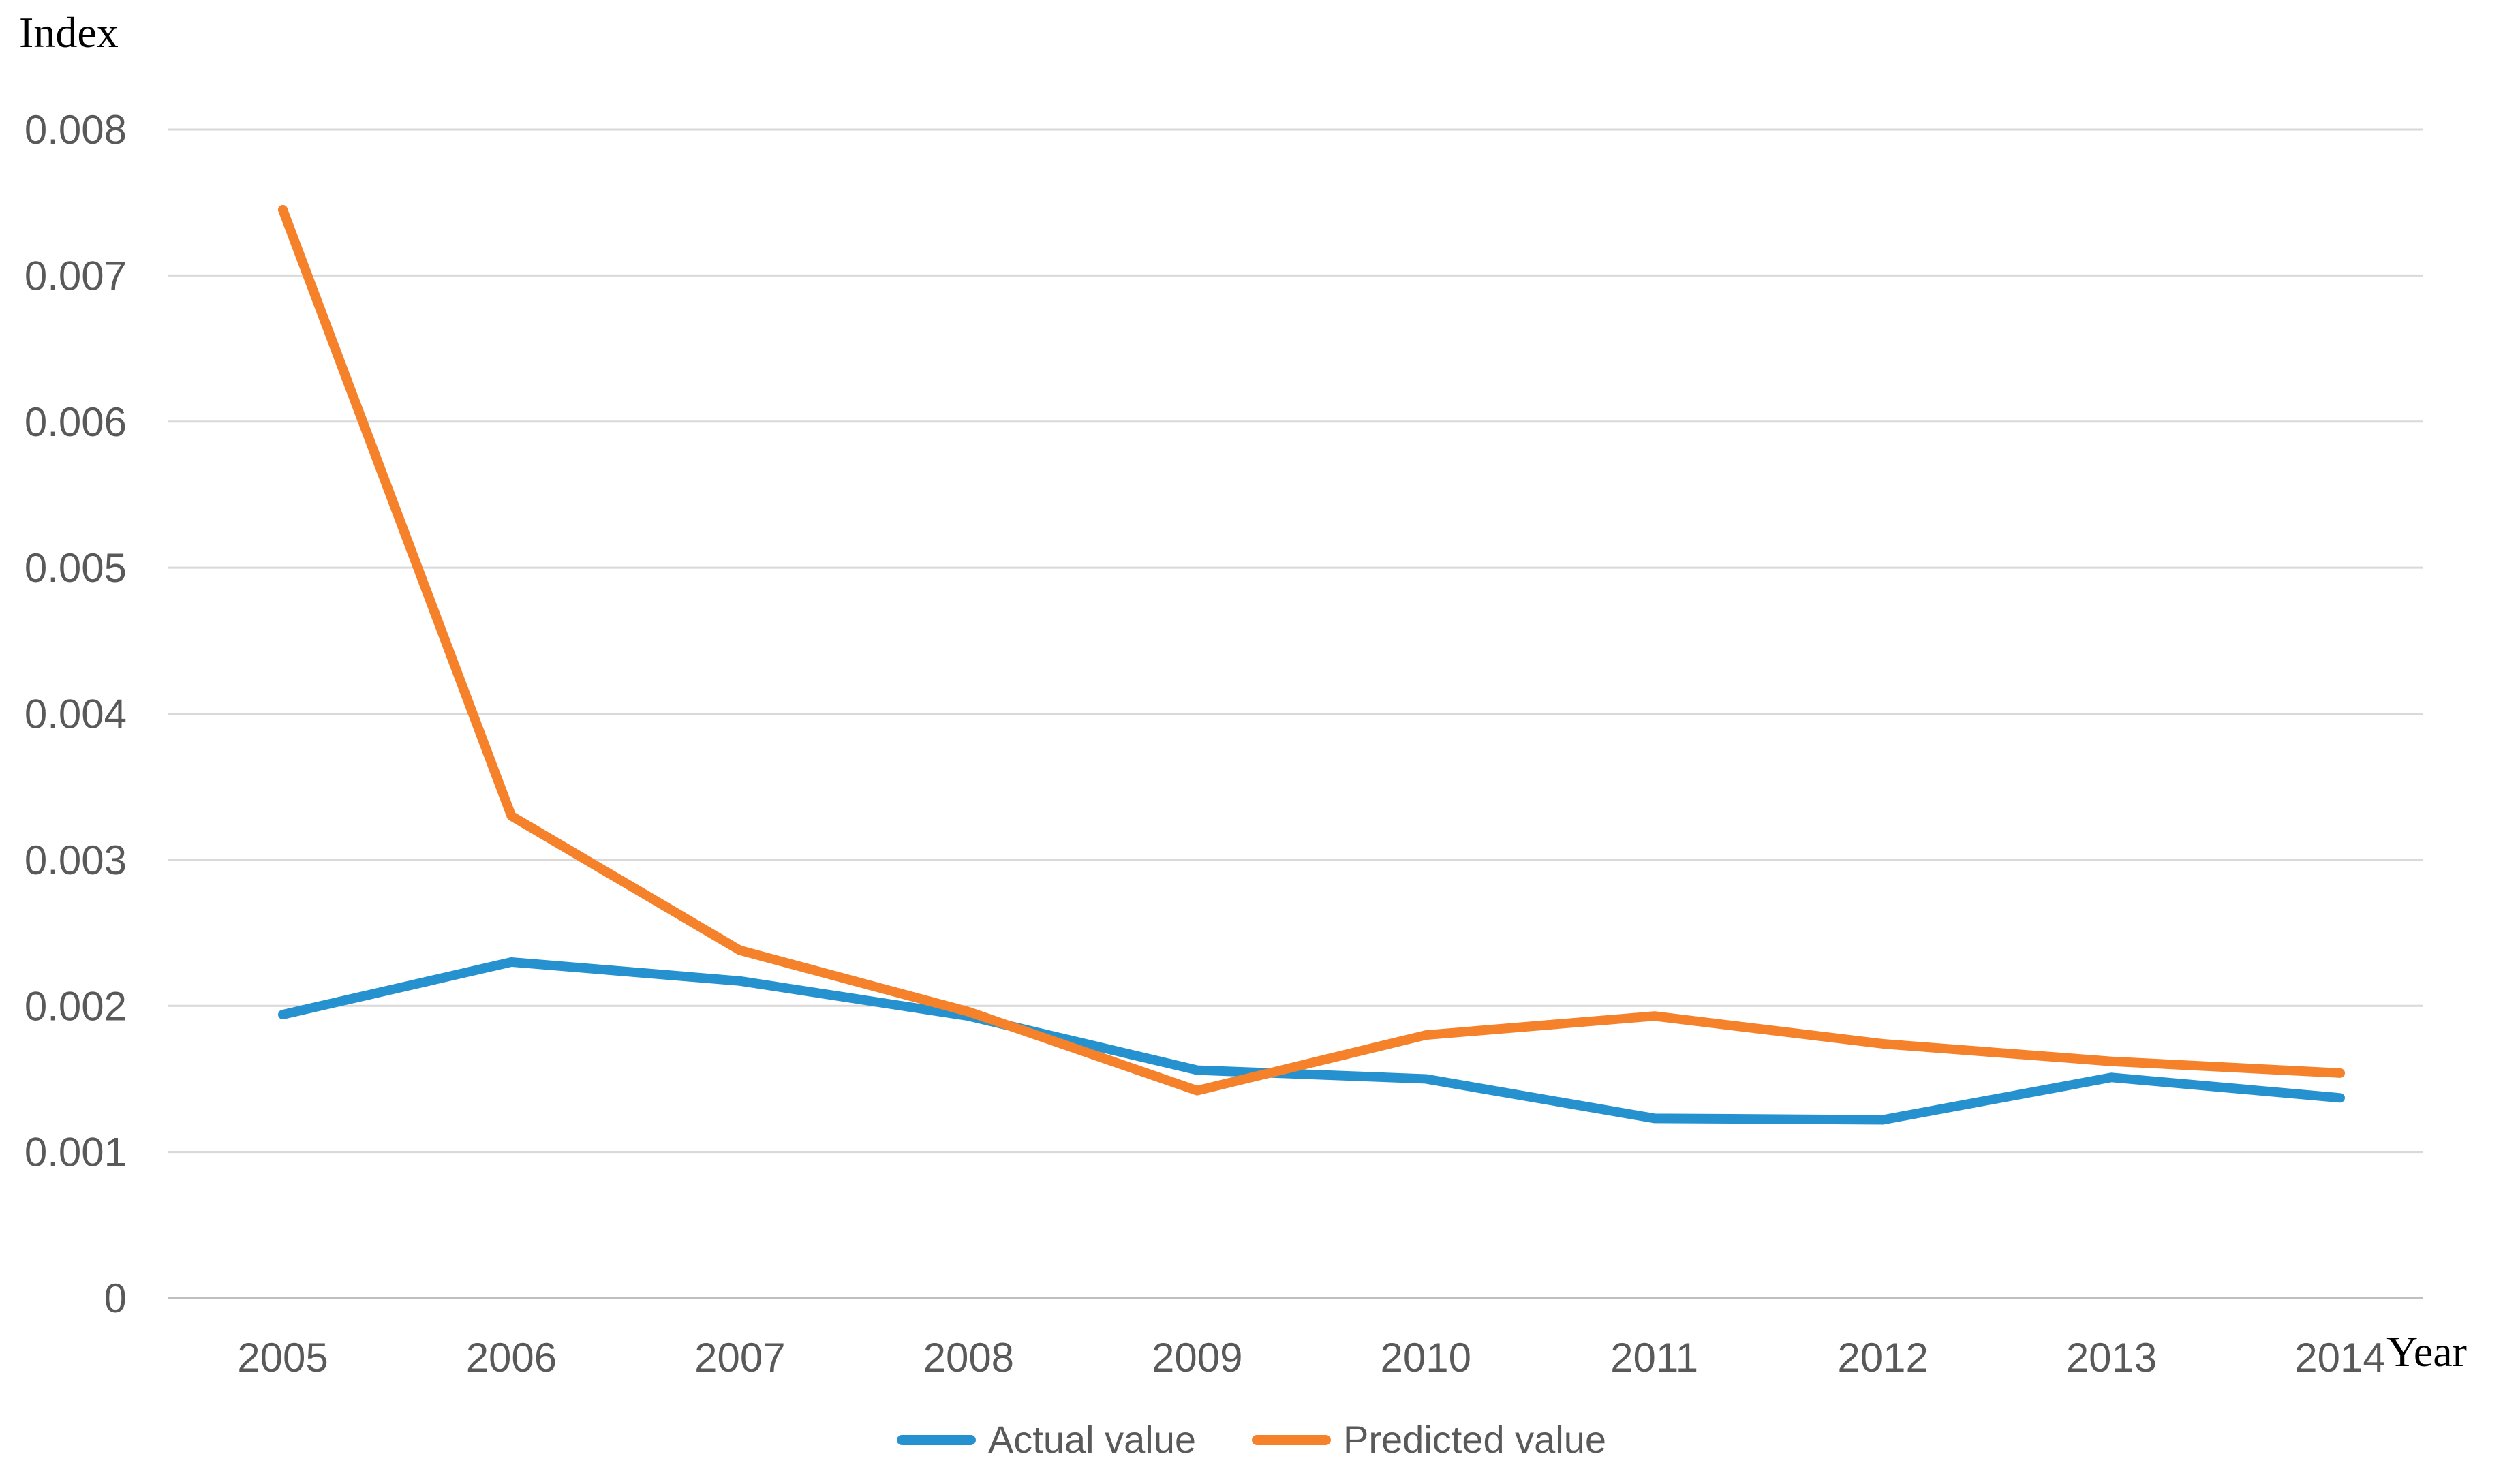 This screenshot has width=2503, height=1484. Describe the element at coordinates (2111, 1358) in the screenshot. I see `x-tick-label-2013: 2013` at that location.